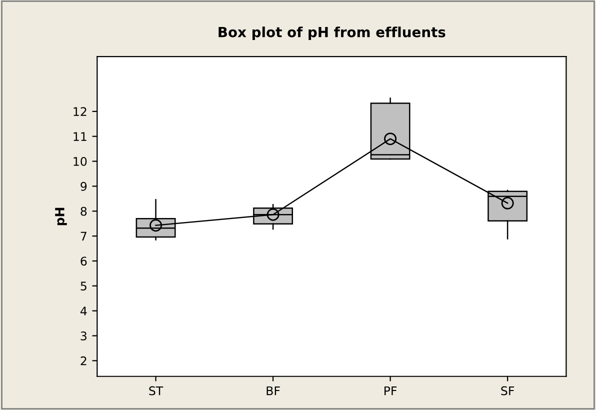 The height and width of the screenshot is (410, 596). I want to click on x-tick-label: PF, so click(390, 391).